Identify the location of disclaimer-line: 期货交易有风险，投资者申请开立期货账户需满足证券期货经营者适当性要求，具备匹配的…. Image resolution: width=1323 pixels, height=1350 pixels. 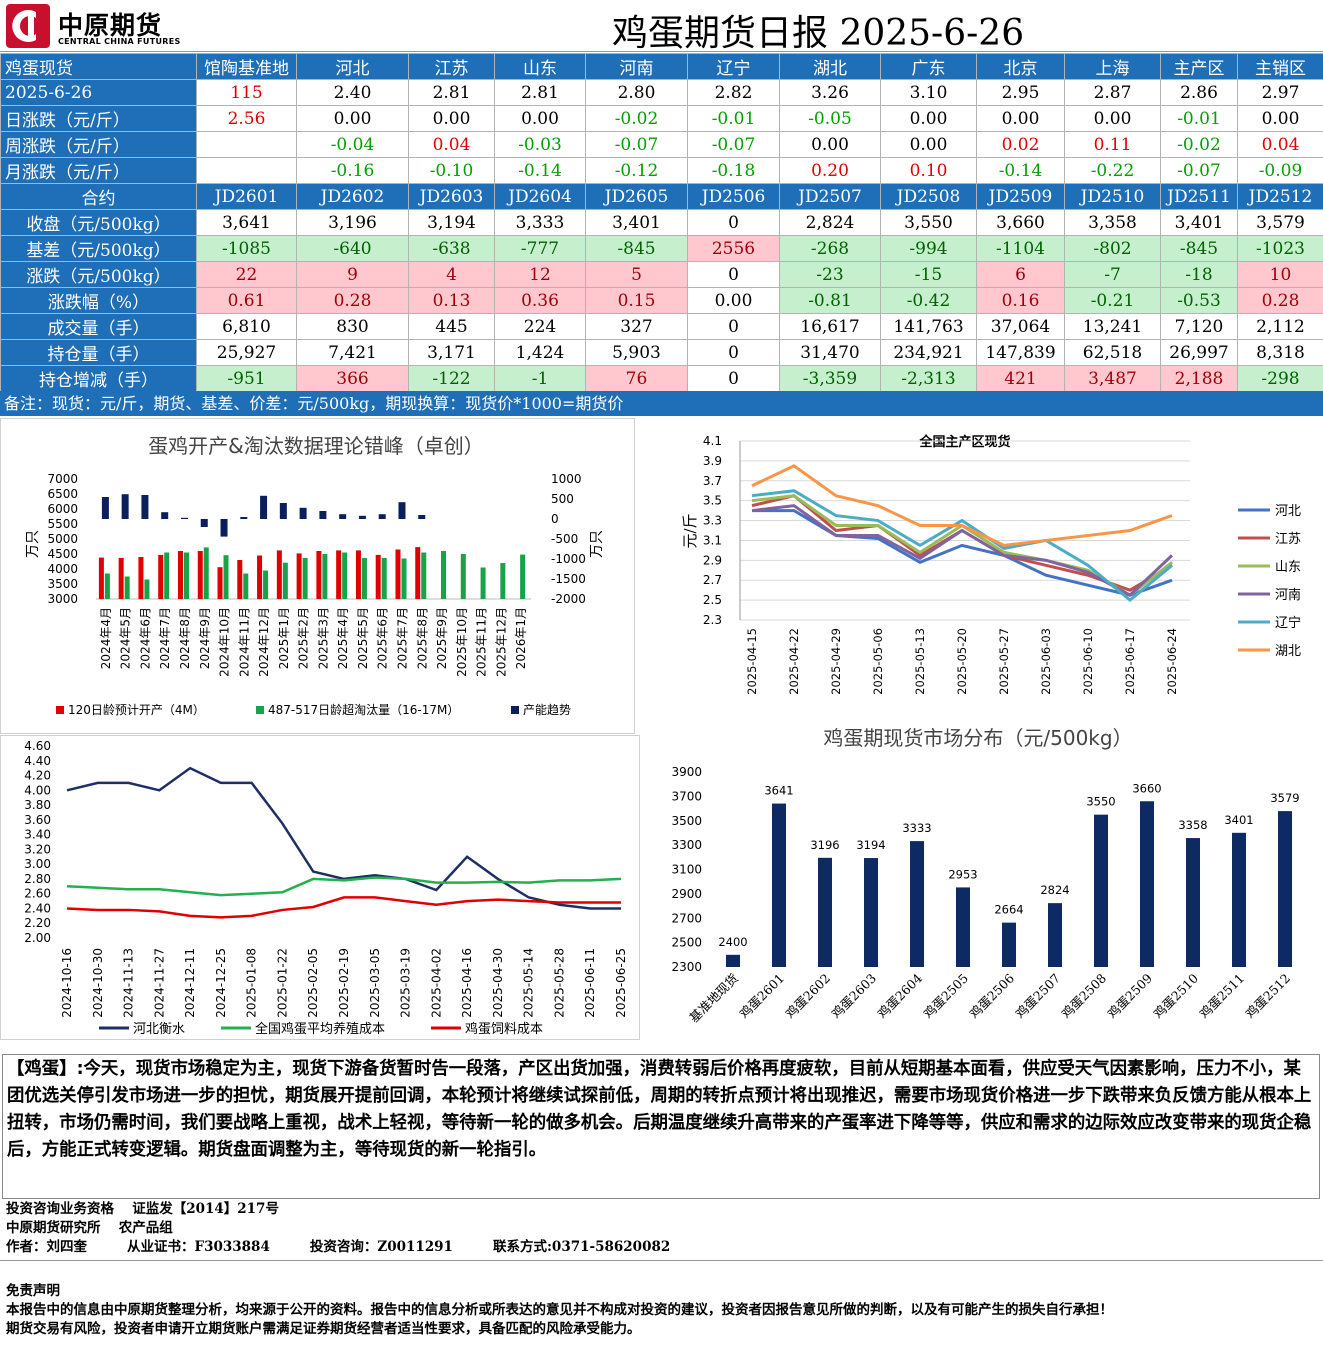
(323, 1329).